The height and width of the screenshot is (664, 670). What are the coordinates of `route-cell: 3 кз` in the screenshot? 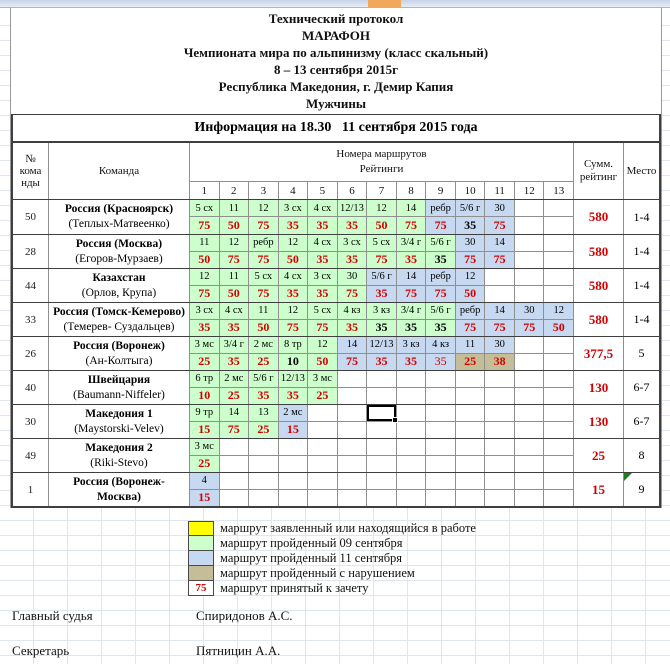 It's located at (411, 345).